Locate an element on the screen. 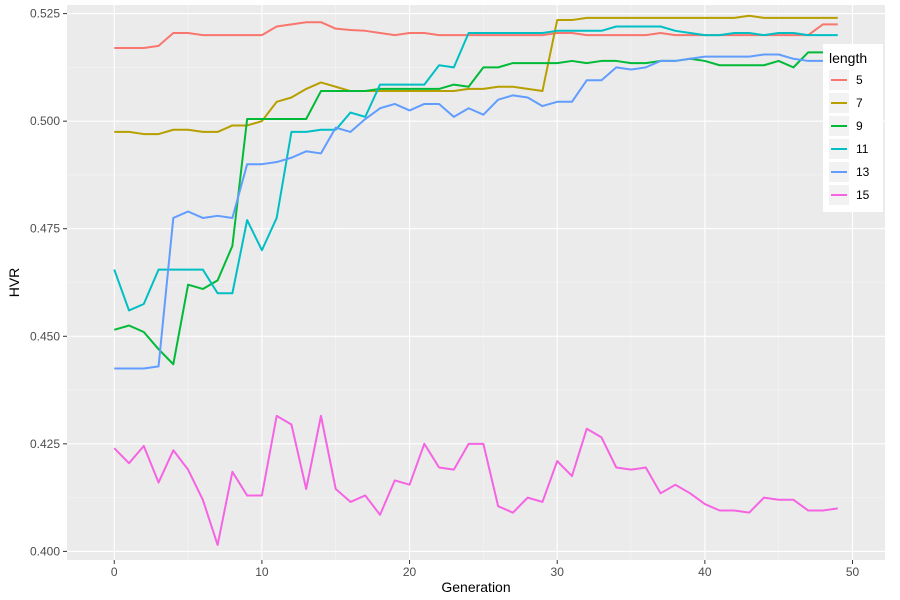 This screenshot has width=900, height=600. x-axis-title: Generation is located at coordinates (475, 587).